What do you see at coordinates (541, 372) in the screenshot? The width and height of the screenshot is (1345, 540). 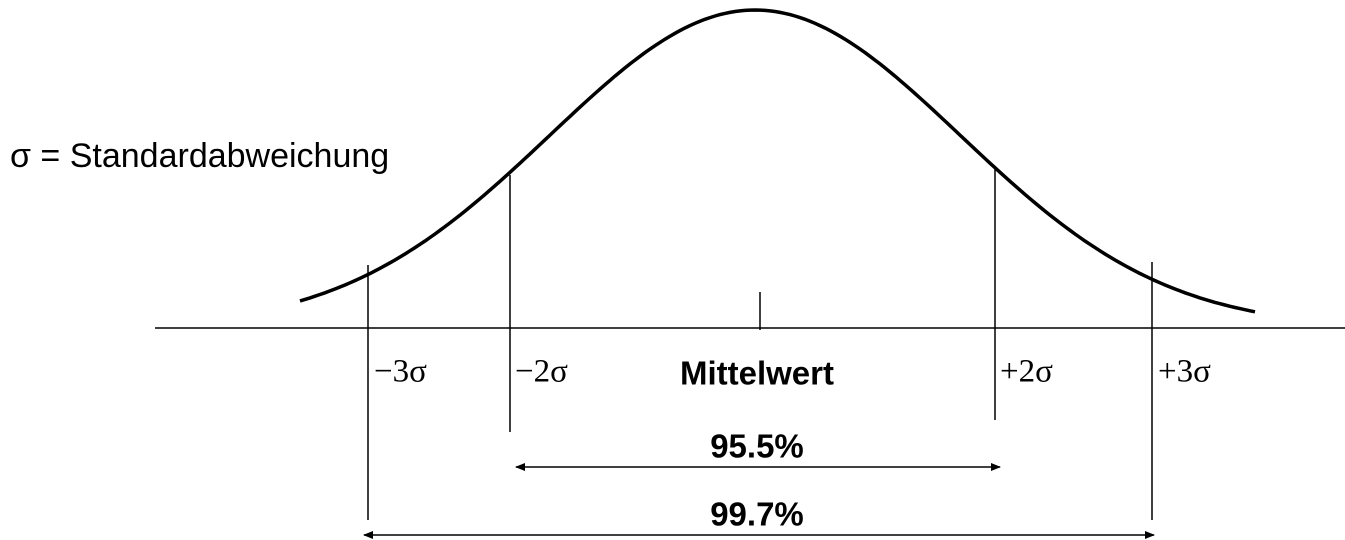 I see `minus2-label: −2σ` at bounding box center [541, 372].